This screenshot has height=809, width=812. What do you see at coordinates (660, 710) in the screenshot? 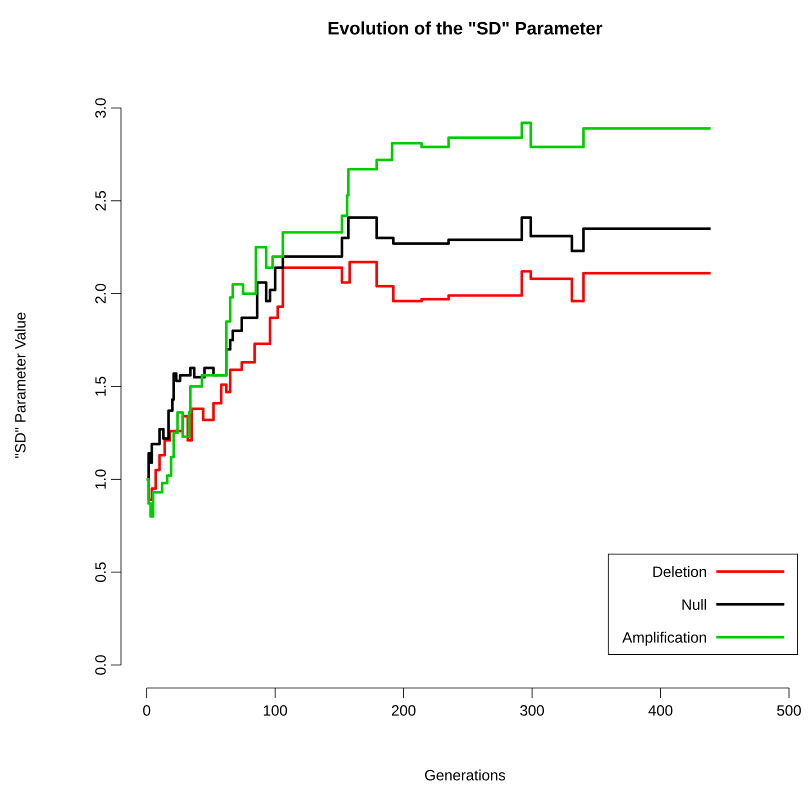
I see `x-tick-label: 400` at bounding box center [660, 710].